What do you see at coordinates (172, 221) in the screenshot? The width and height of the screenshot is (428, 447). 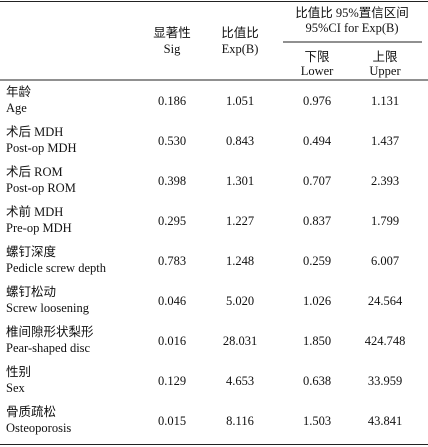 I see `cell: 0.295` at bounding box center [172, 221].